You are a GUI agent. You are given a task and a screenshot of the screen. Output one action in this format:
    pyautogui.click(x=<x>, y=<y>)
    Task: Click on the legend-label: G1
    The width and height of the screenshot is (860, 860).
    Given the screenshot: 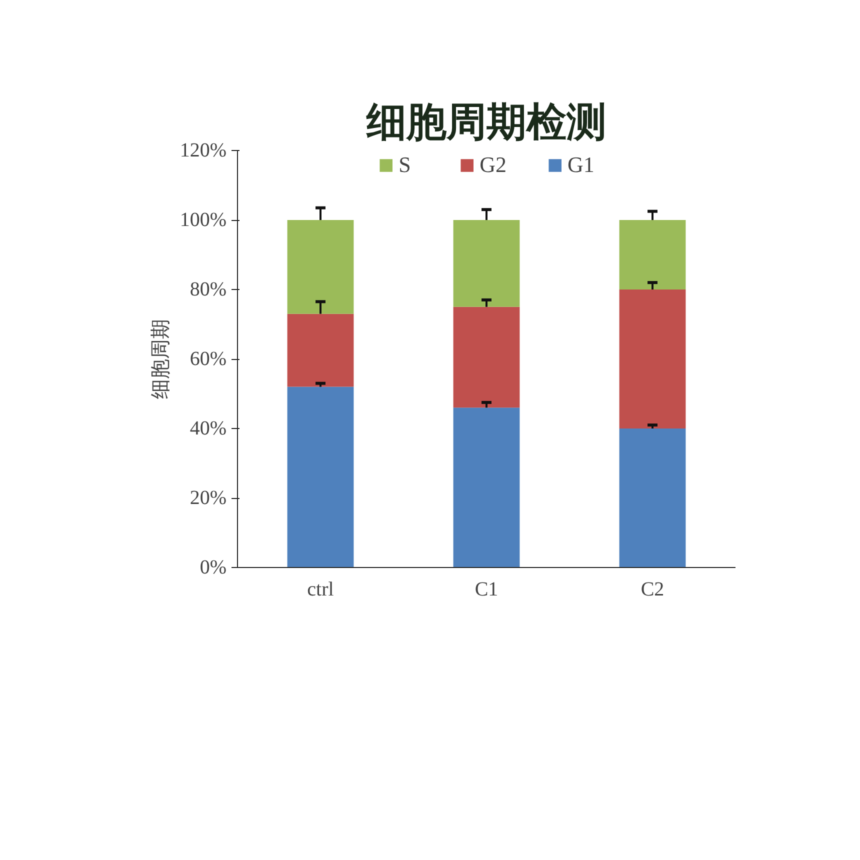 What is the action you would take?
    pyautogui.click(x=581, y=165)
    